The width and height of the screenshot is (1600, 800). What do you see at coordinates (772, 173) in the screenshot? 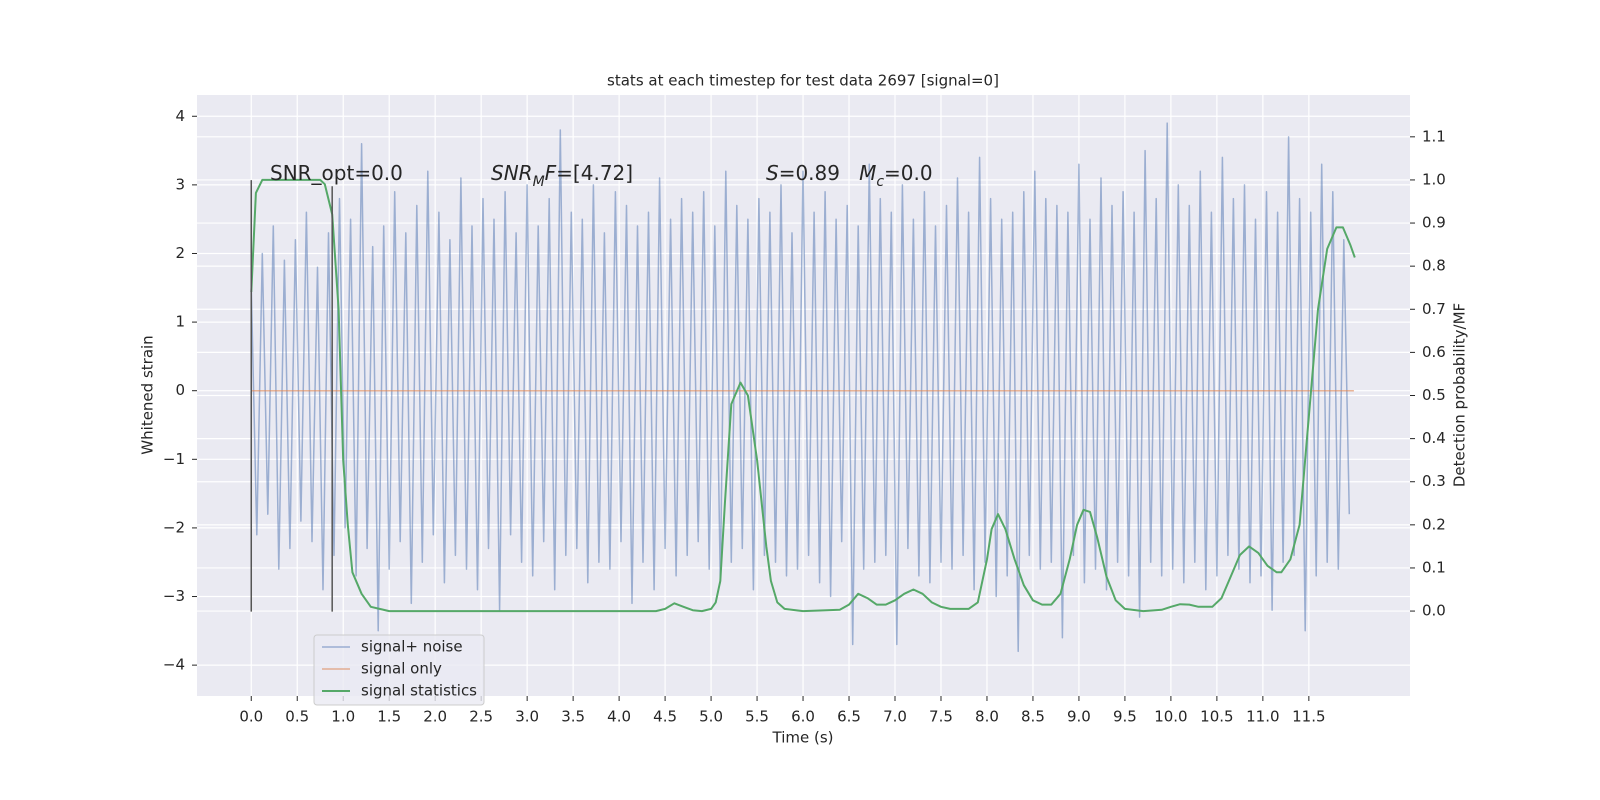
I see `annotation-part: S` at bounding box center [772, 173].